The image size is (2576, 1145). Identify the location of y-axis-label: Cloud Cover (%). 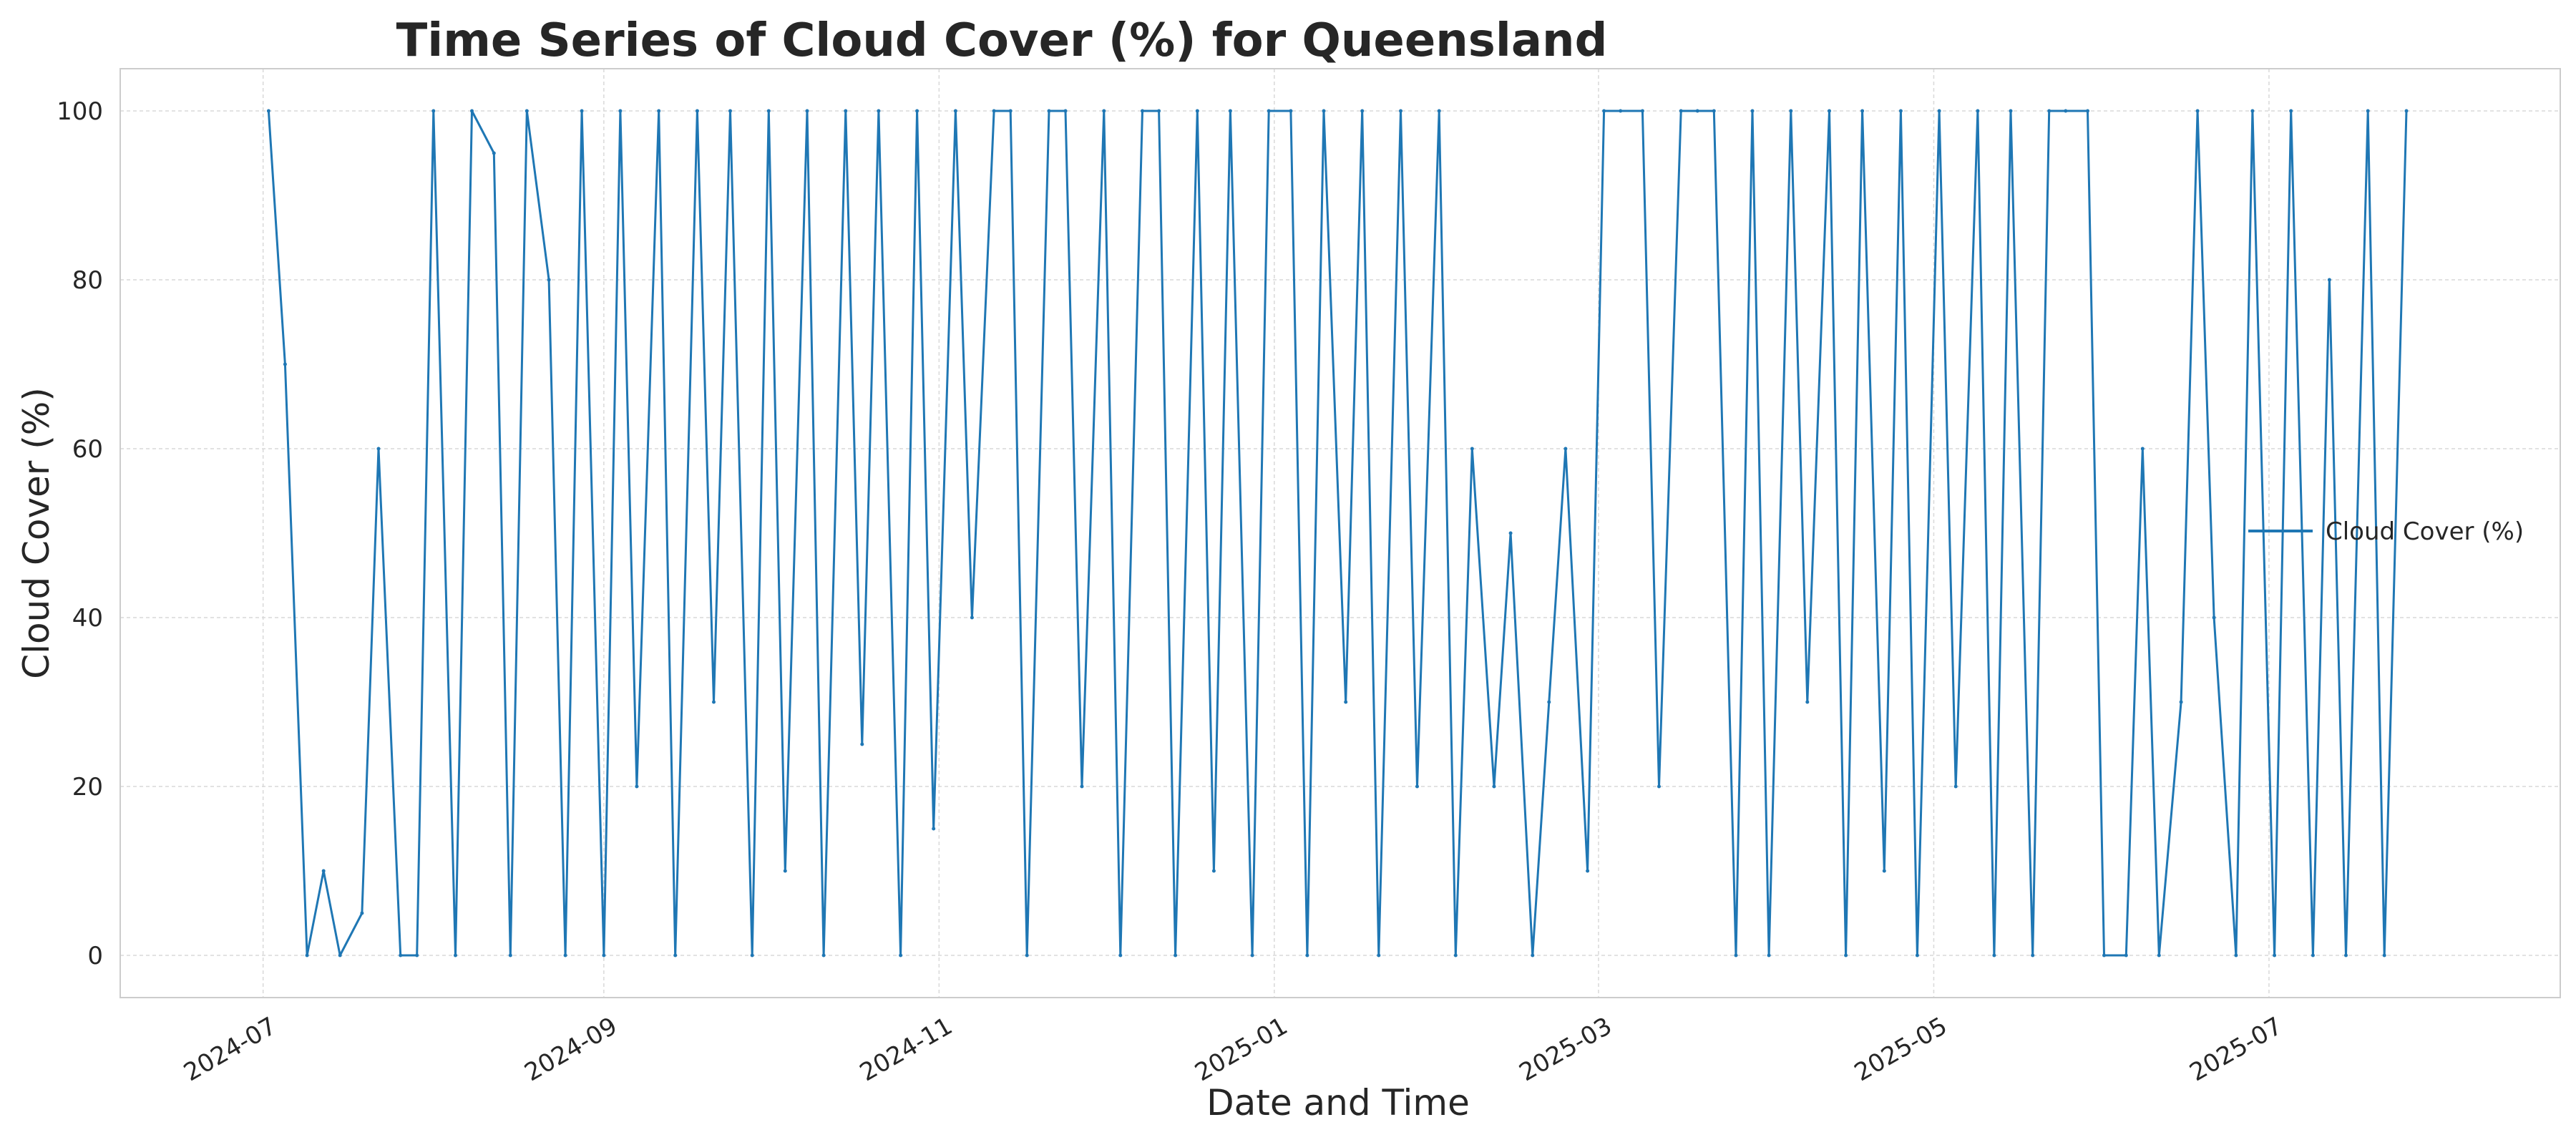
(36, 533).